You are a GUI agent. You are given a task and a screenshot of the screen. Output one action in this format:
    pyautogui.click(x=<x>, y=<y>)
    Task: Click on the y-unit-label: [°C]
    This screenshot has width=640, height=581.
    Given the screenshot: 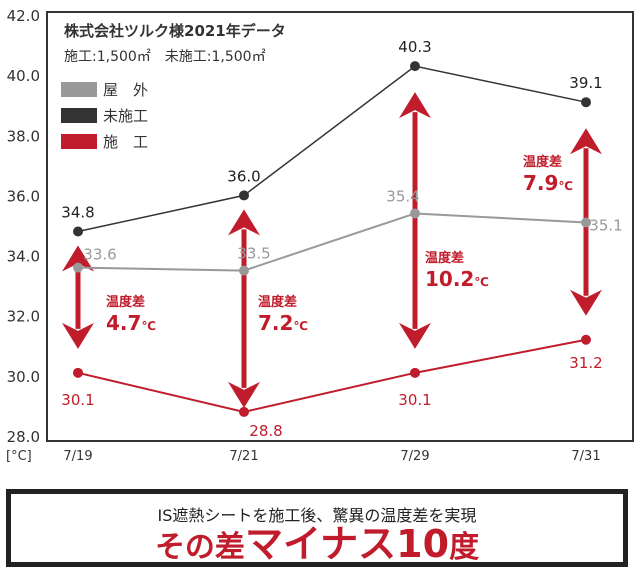 What is the action you would take?
    pyautogui.click(x=19, y=456)
    